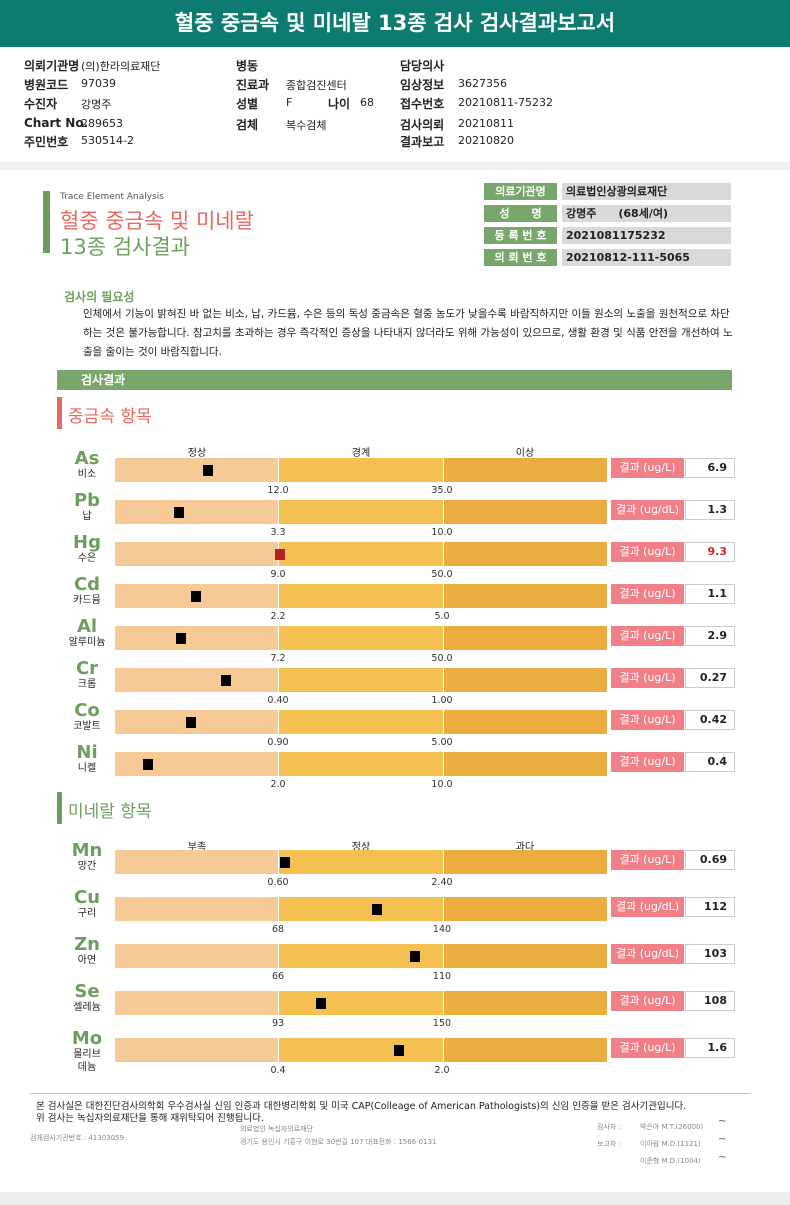 The width and height of the screenshot is (790, 1205). Describe the element at coordinates (87, 642) in the screenshot. I see `element-name: 알루미늄` at that location.